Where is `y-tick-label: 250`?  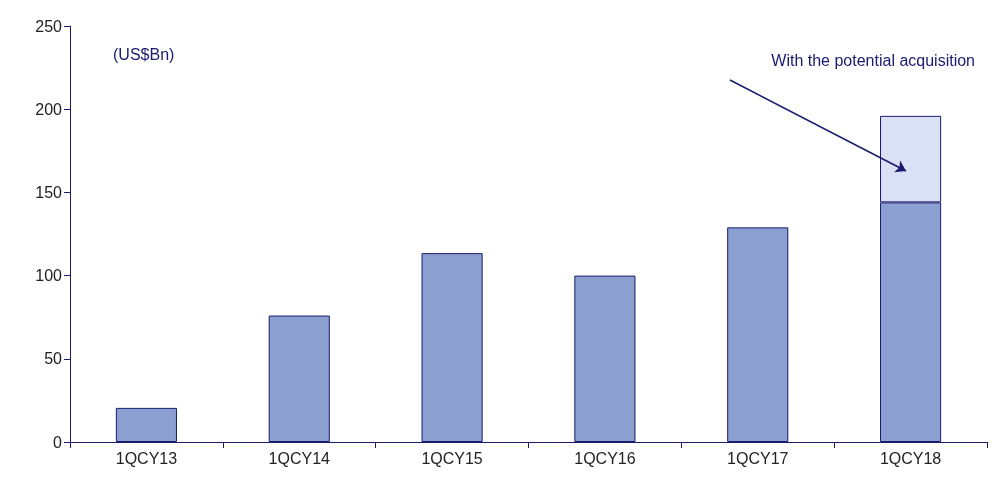 y-tick-label: 250 is located at coordinates (49, 26).